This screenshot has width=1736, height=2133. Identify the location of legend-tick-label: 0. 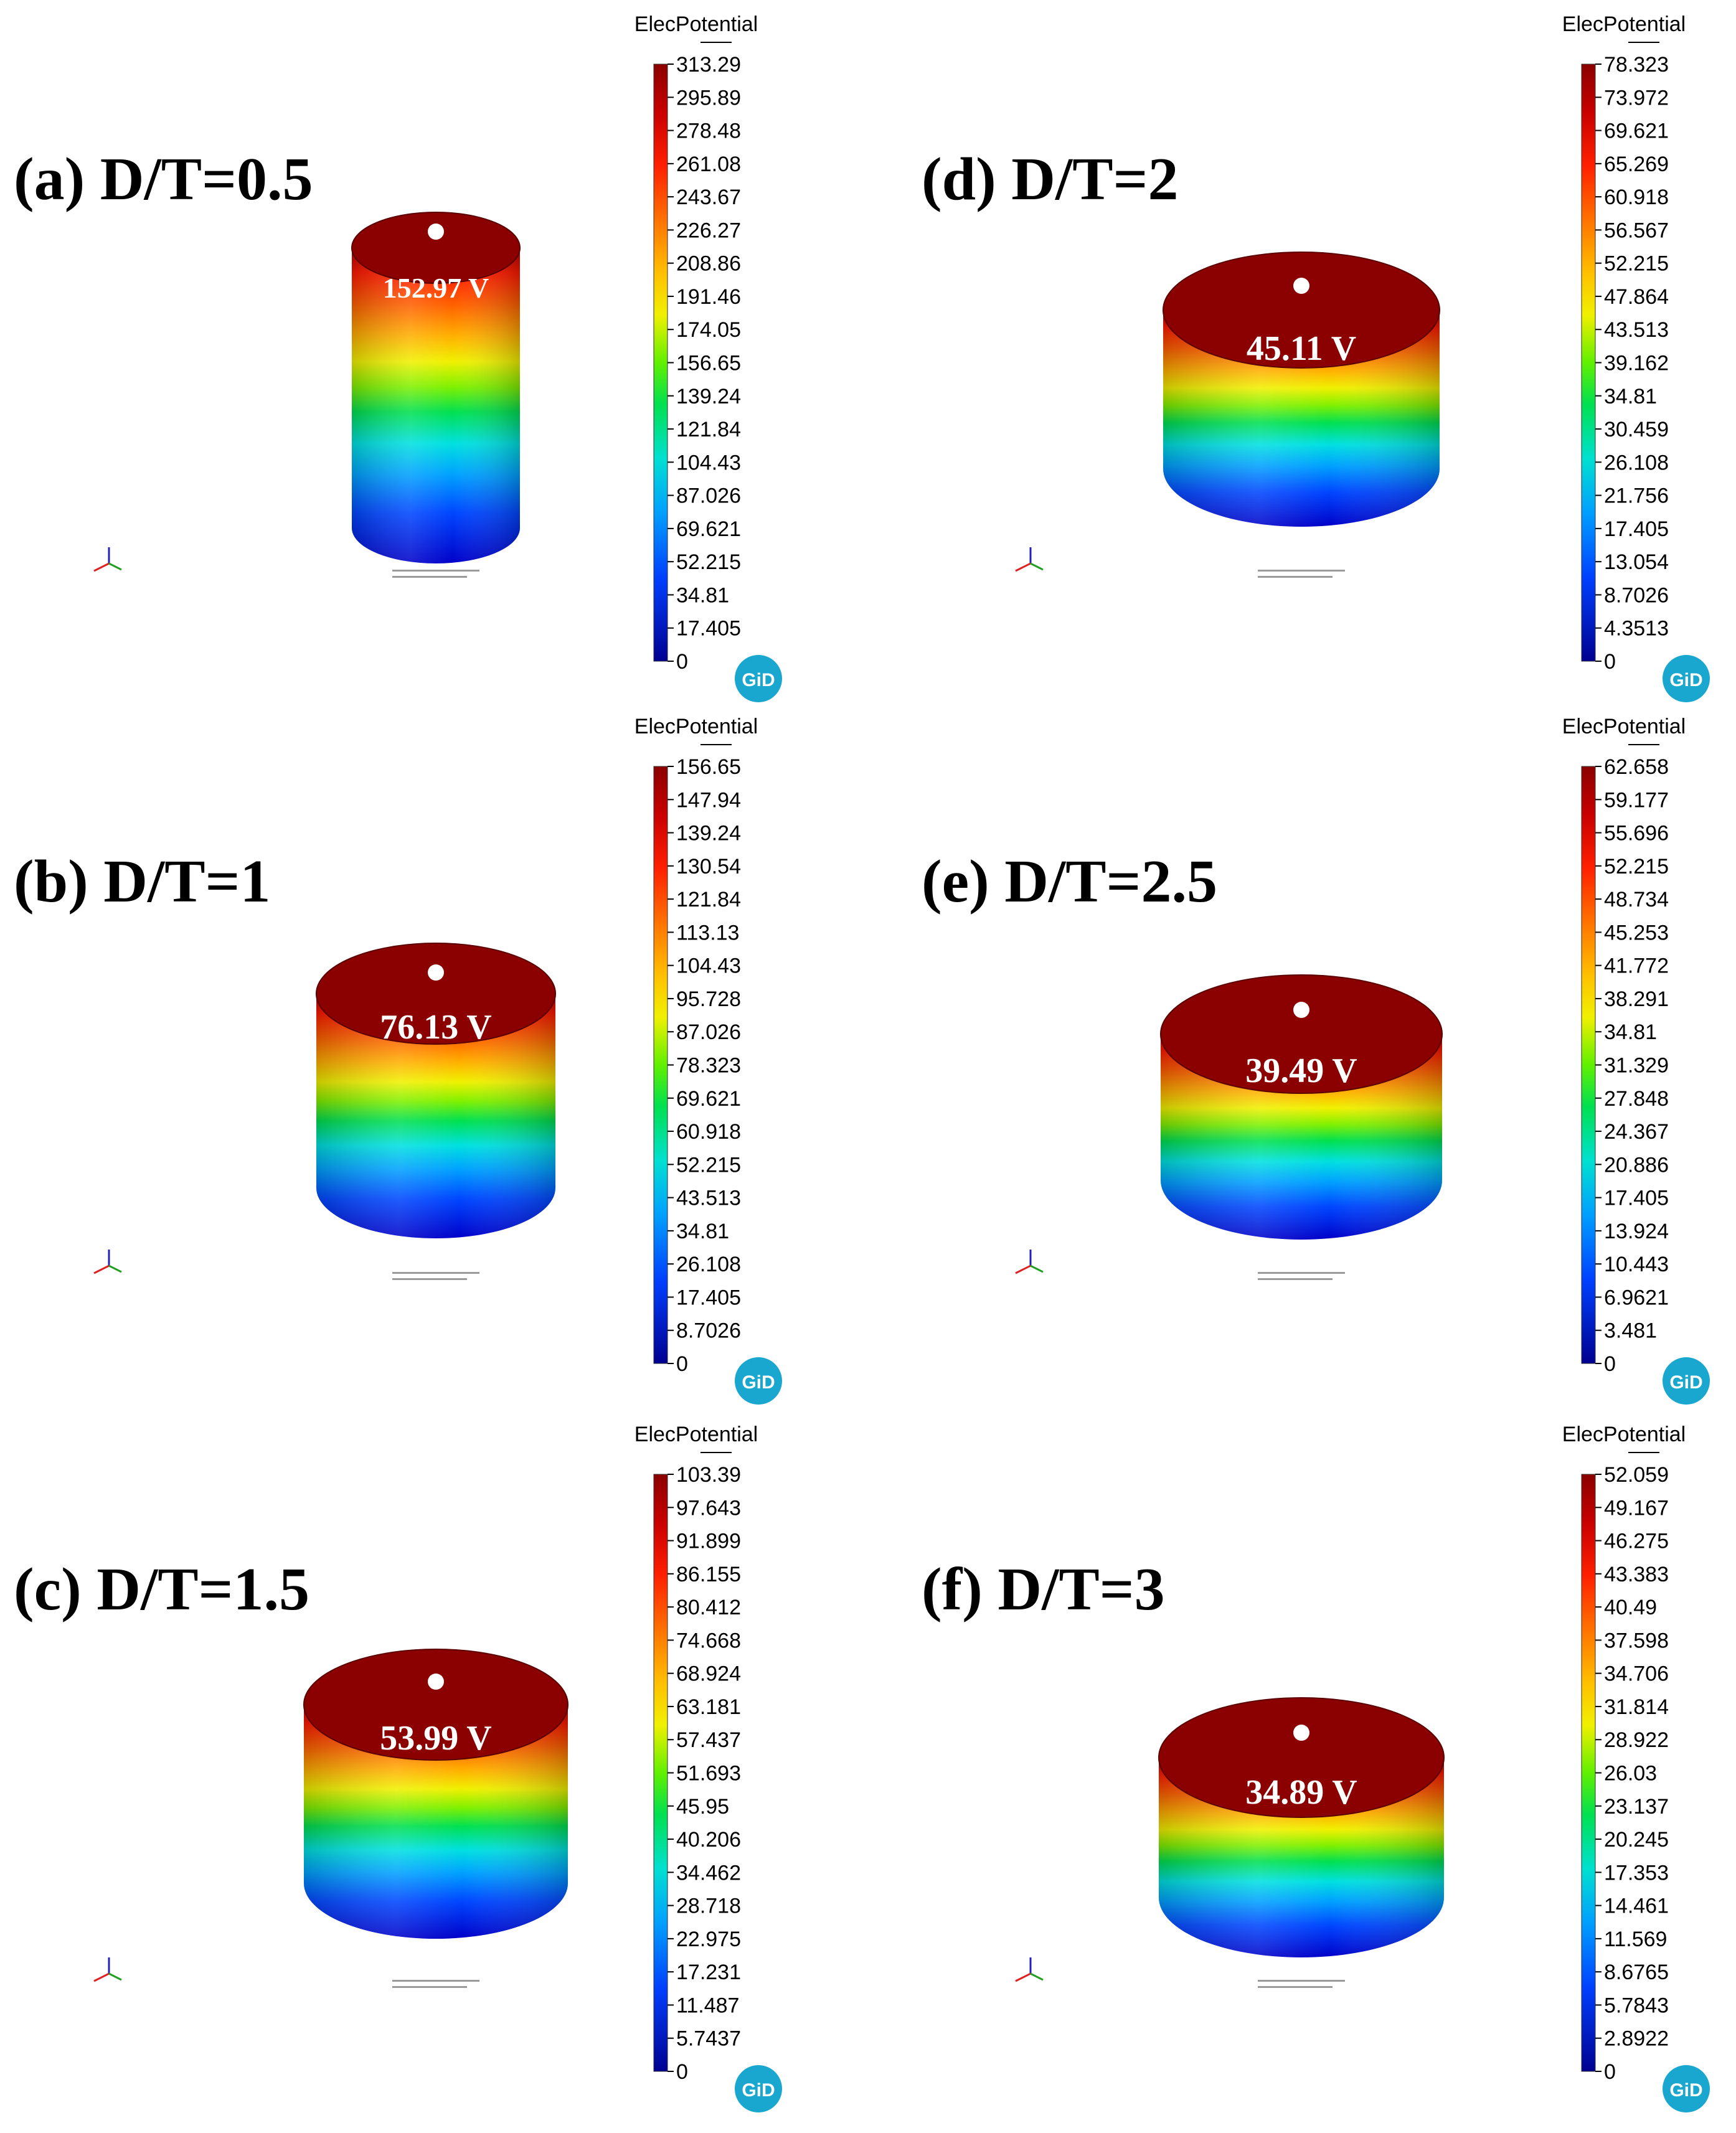
(1610, 662).